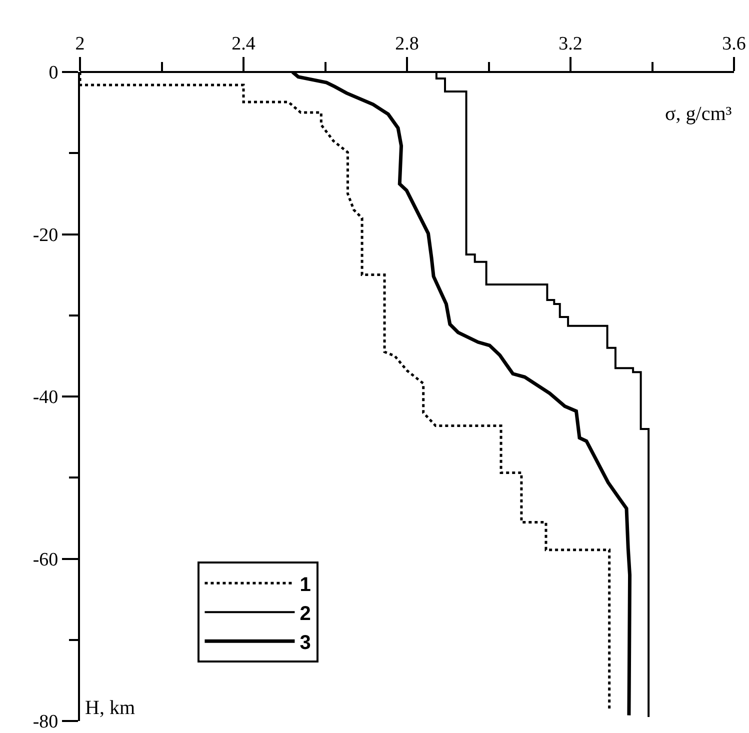 The width and height of the screenshot is (749, 733). Describe the element at coordinates (570, 43) in the screenshot. I see `x-tick-label: 3.2` at that location.